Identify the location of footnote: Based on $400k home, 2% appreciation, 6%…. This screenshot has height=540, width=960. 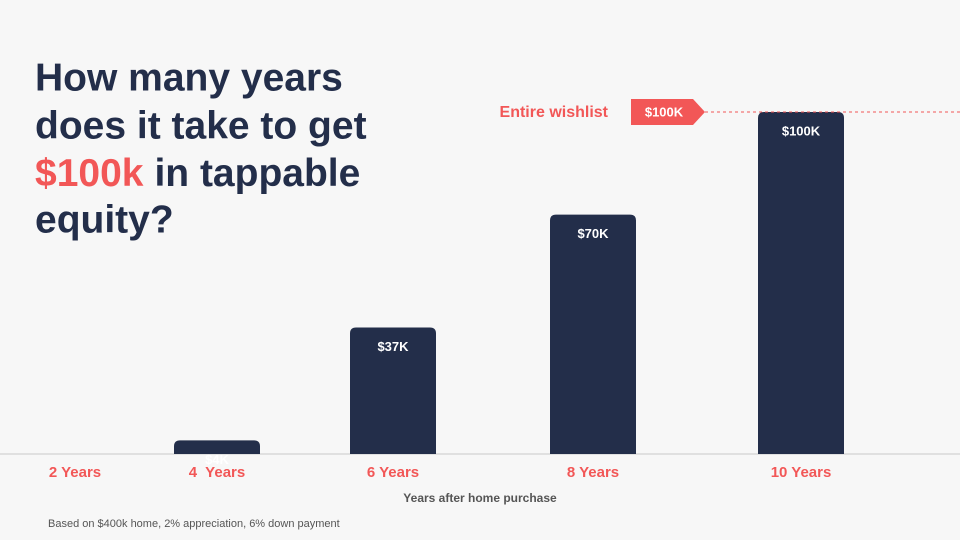
(194, 524).